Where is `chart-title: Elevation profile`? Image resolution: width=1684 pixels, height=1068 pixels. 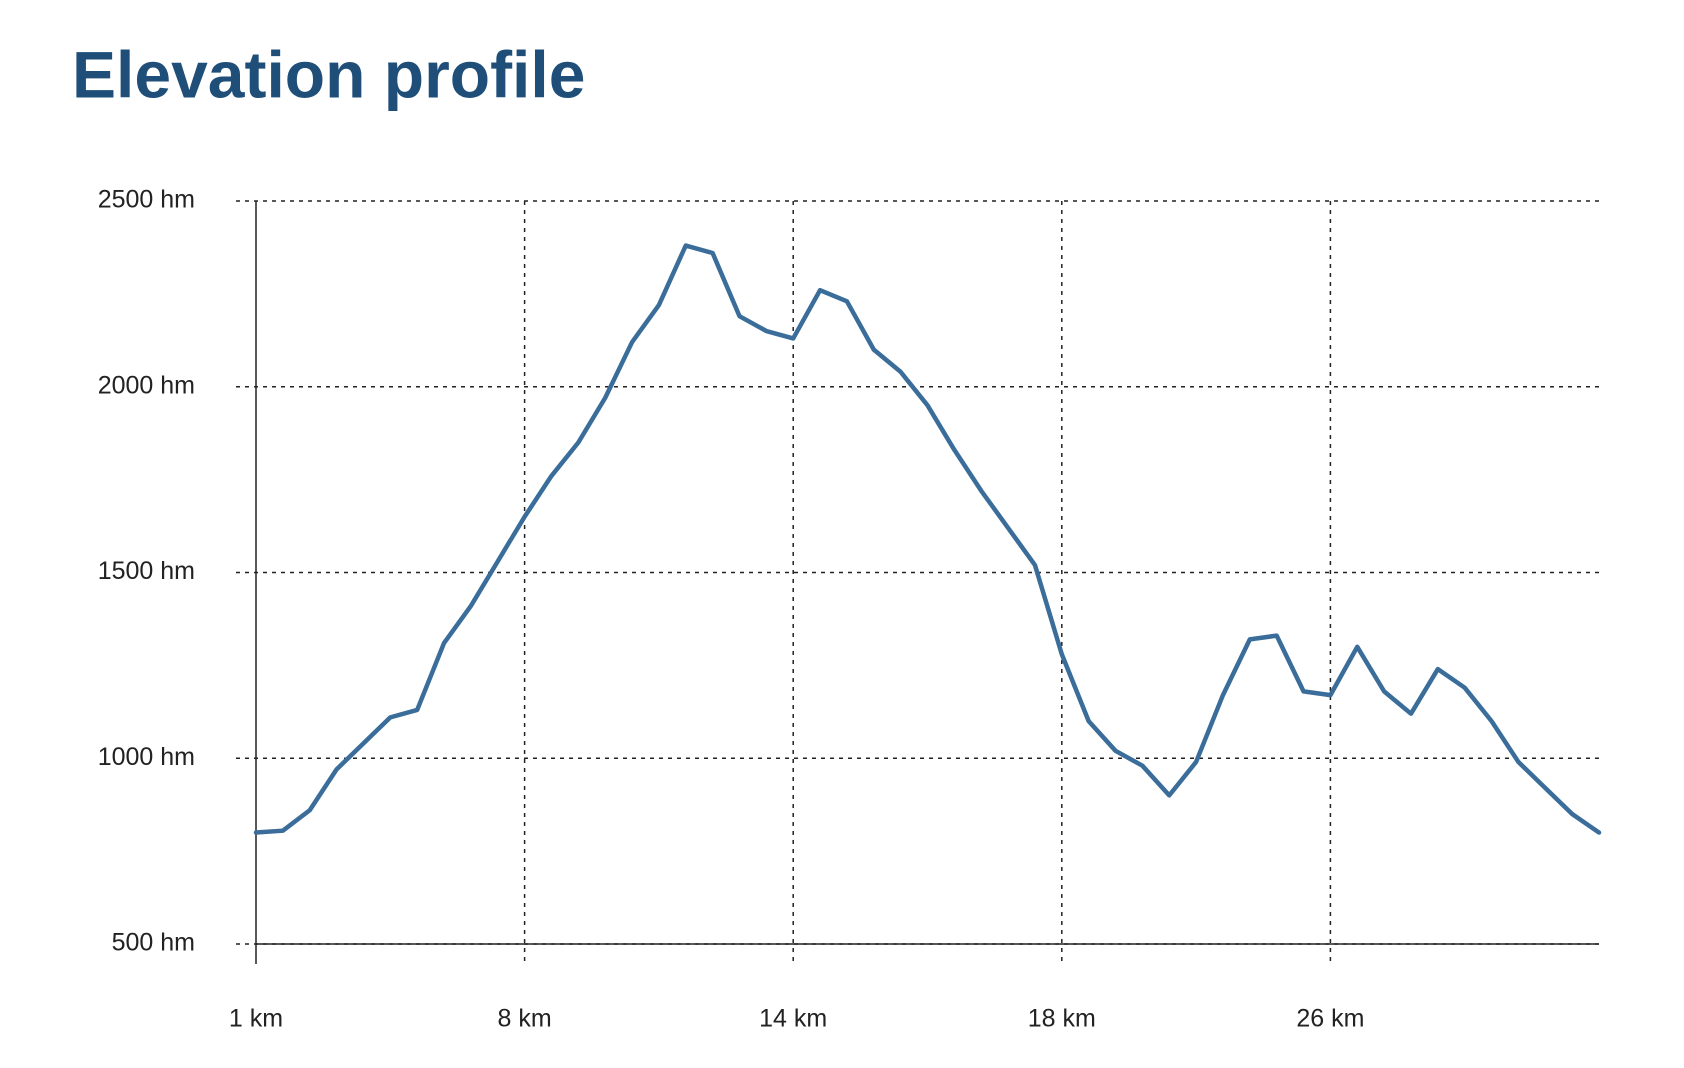
chart-title: Elevation profile is located at coordinates (328, 74).